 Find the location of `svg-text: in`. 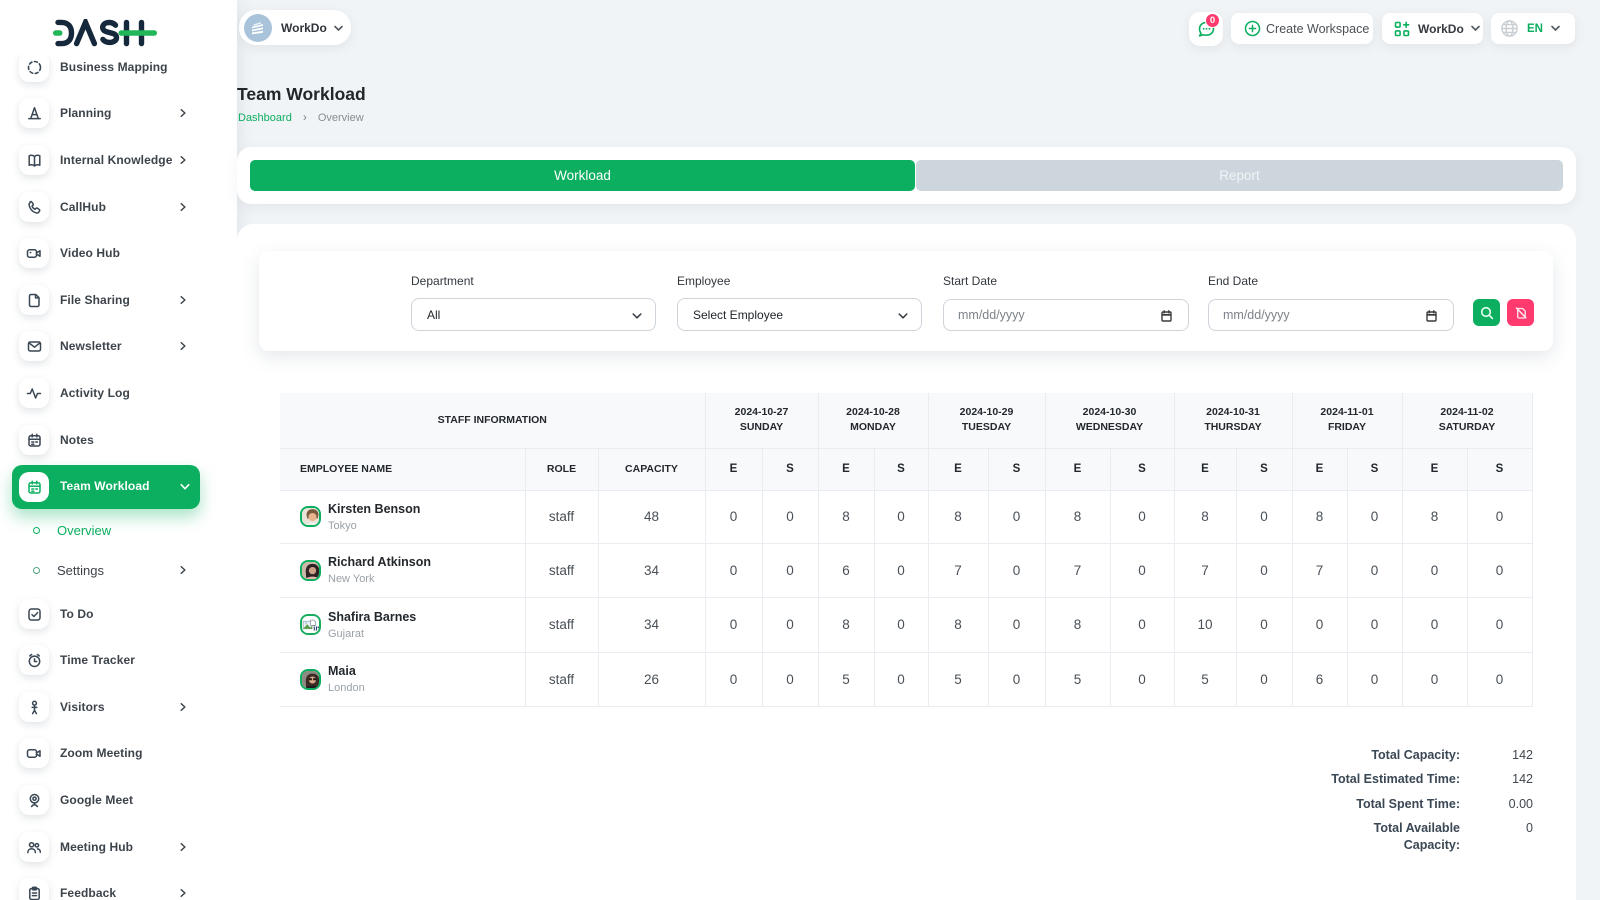

svg-text: in is located at coordinates (316, 627).